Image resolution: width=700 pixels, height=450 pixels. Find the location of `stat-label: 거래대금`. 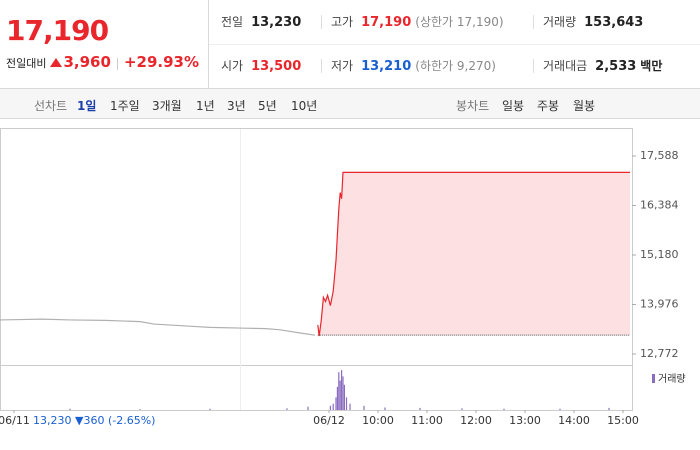

stat-label: 거래대금 is located at coordinates (565, 66).